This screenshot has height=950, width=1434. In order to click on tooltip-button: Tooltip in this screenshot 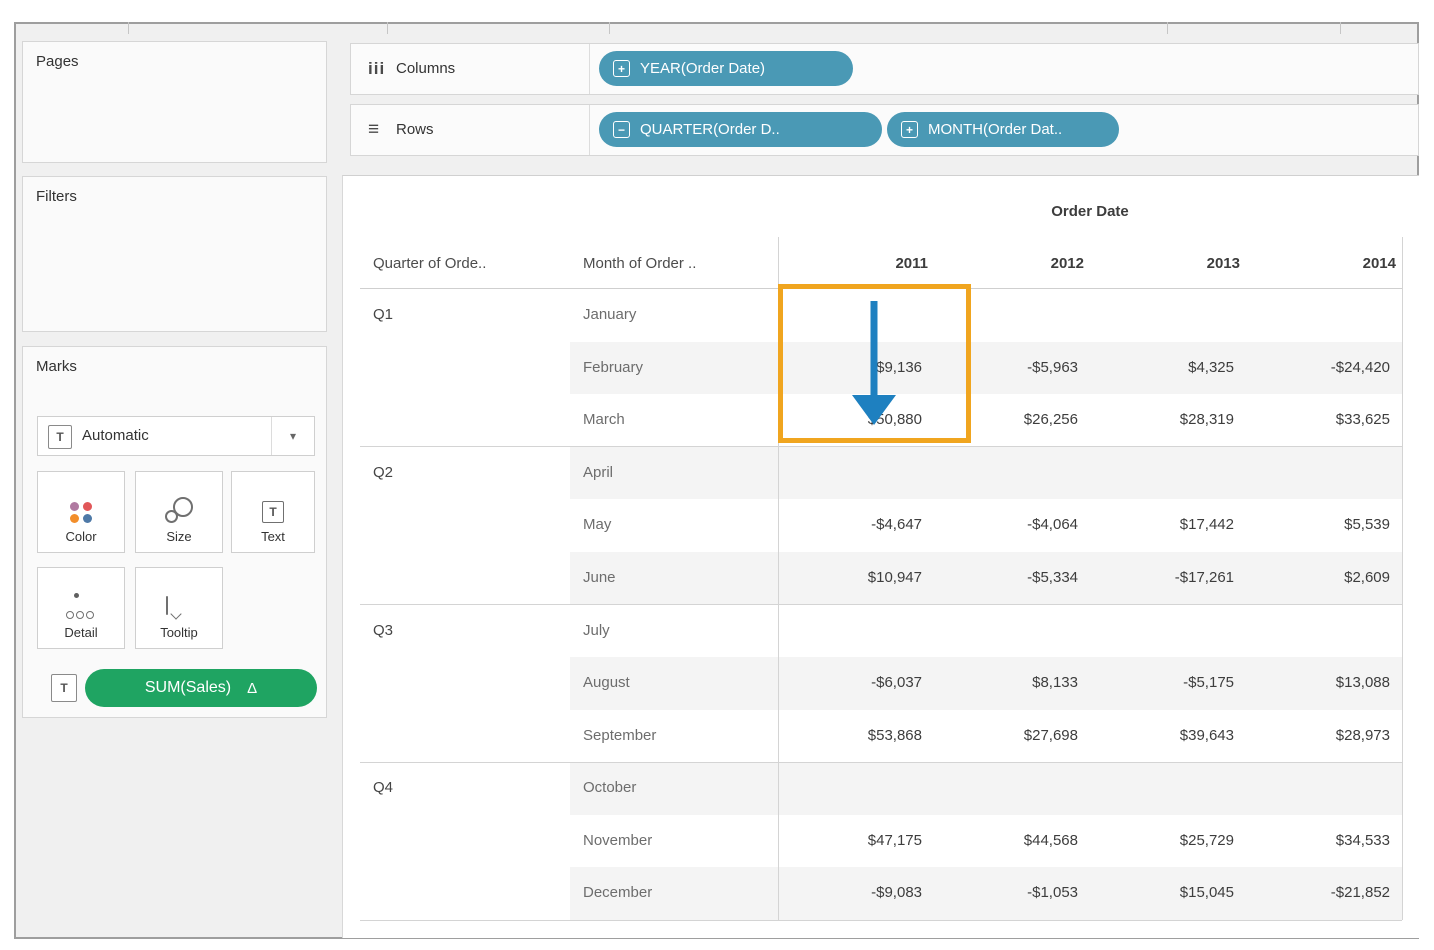, I will do `click(179, 608)`.